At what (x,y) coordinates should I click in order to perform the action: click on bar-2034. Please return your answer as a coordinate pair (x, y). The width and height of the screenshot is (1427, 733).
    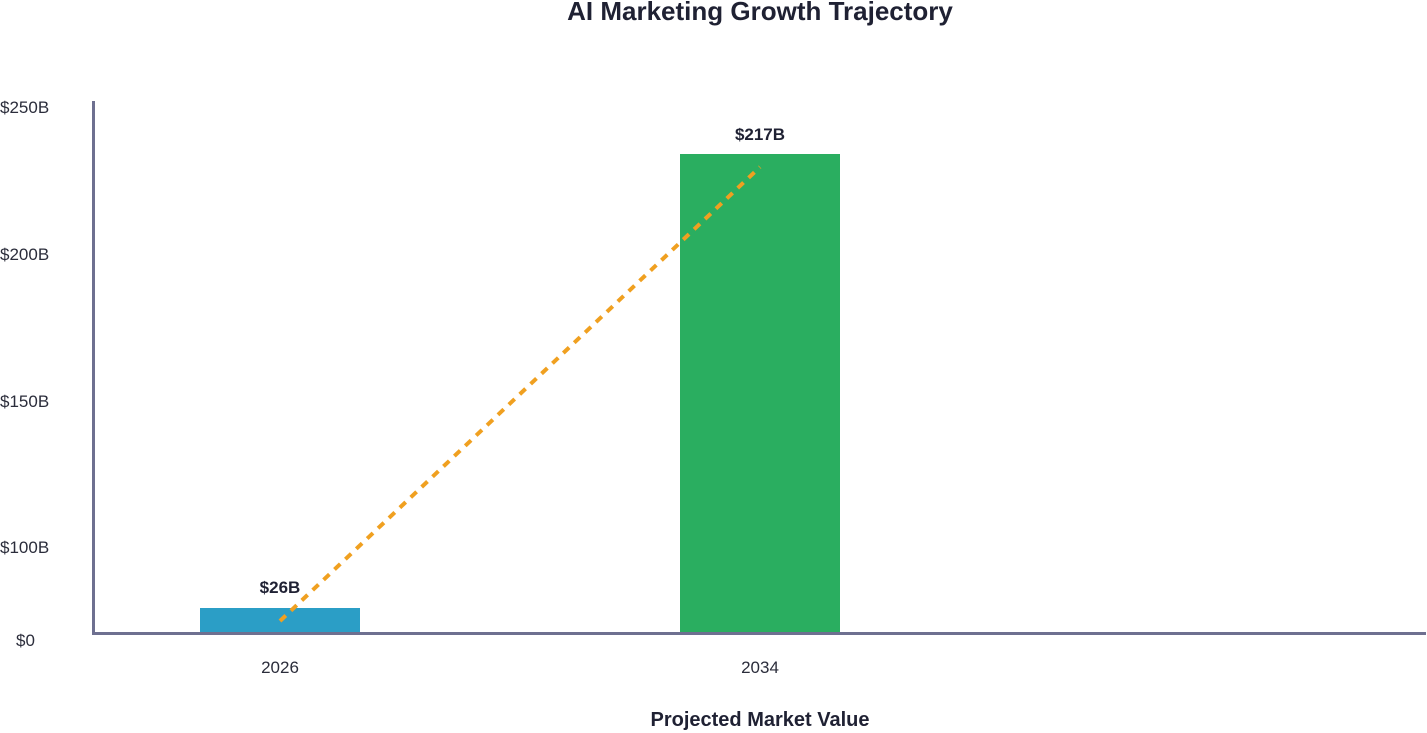
    Looking at the image, I should click on (760, 394).